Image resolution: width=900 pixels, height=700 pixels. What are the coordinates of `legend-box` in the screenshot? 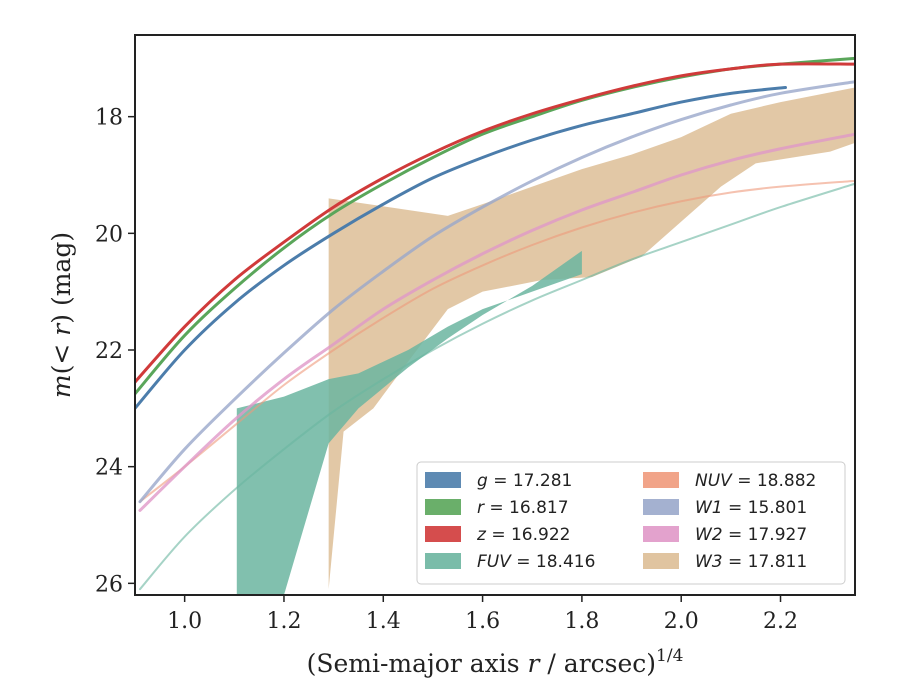 It's located at (631, 523).